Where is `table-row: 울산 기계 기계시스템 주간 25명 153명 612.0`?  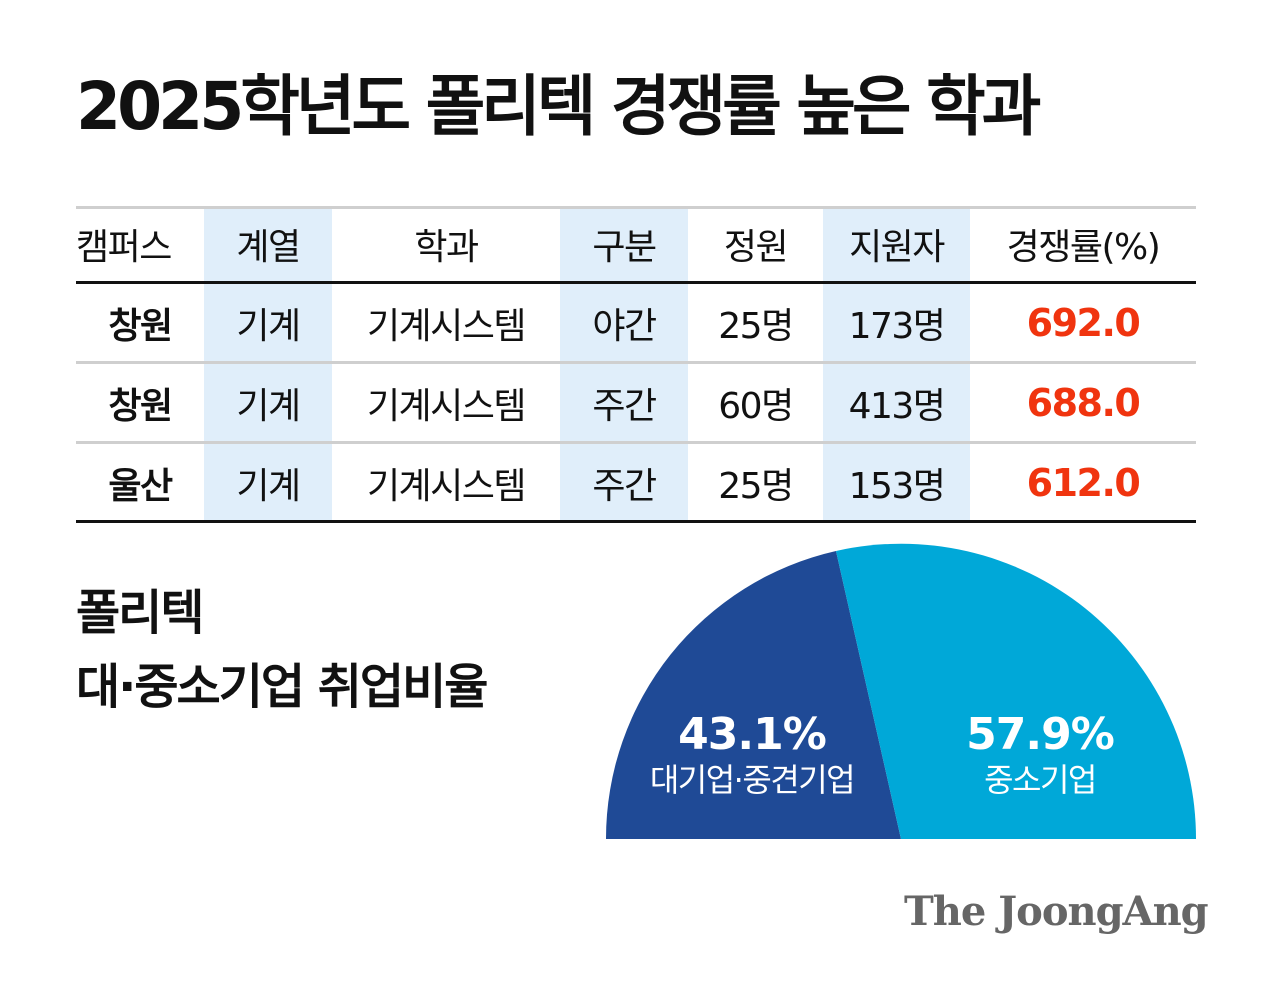
table-row: 울산 기계 기계시스템 주간 25명 153명 612.0 is located at coordinates (636, 483).